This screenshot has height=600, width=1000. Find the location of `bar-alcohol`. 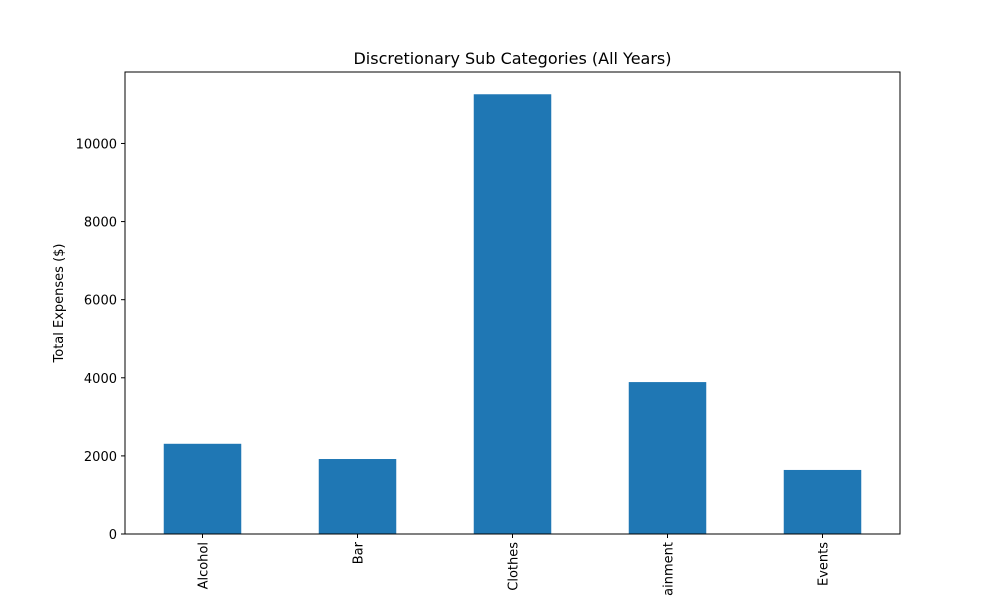

bar-alcohol is located at coordinates (202, 488).